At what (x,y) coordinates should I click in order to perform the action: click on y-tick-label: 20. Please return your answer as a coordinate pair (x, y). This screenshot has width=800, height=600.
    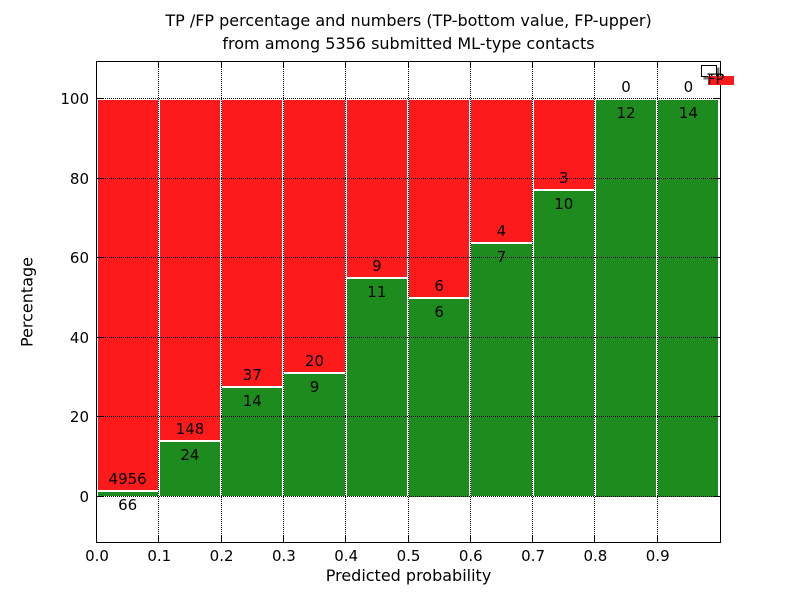
    Looking at the image, I should click on (79, 417).